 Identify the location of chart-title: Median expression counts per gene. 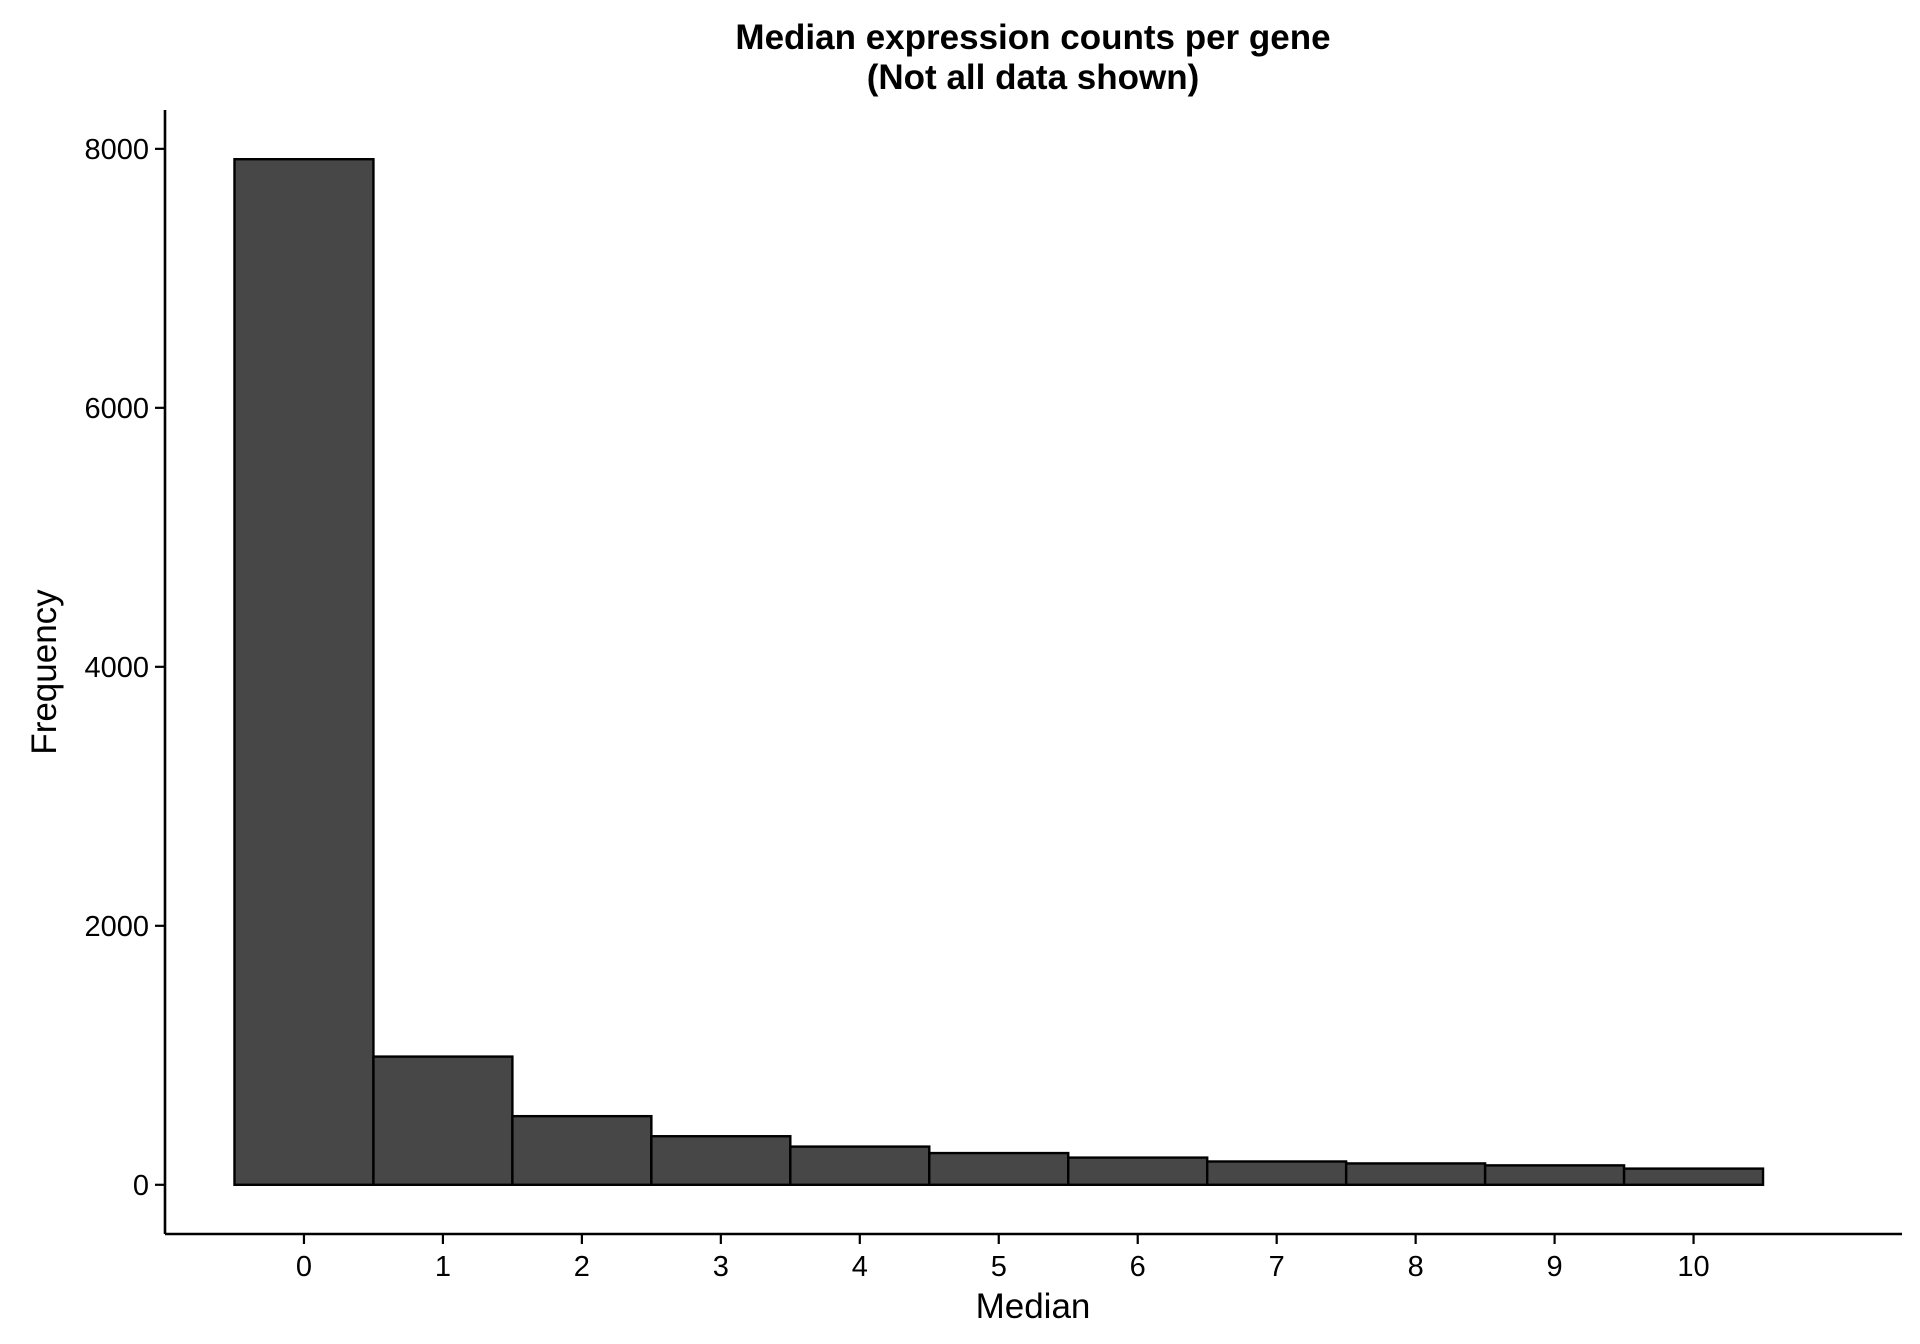
(1032, 37).